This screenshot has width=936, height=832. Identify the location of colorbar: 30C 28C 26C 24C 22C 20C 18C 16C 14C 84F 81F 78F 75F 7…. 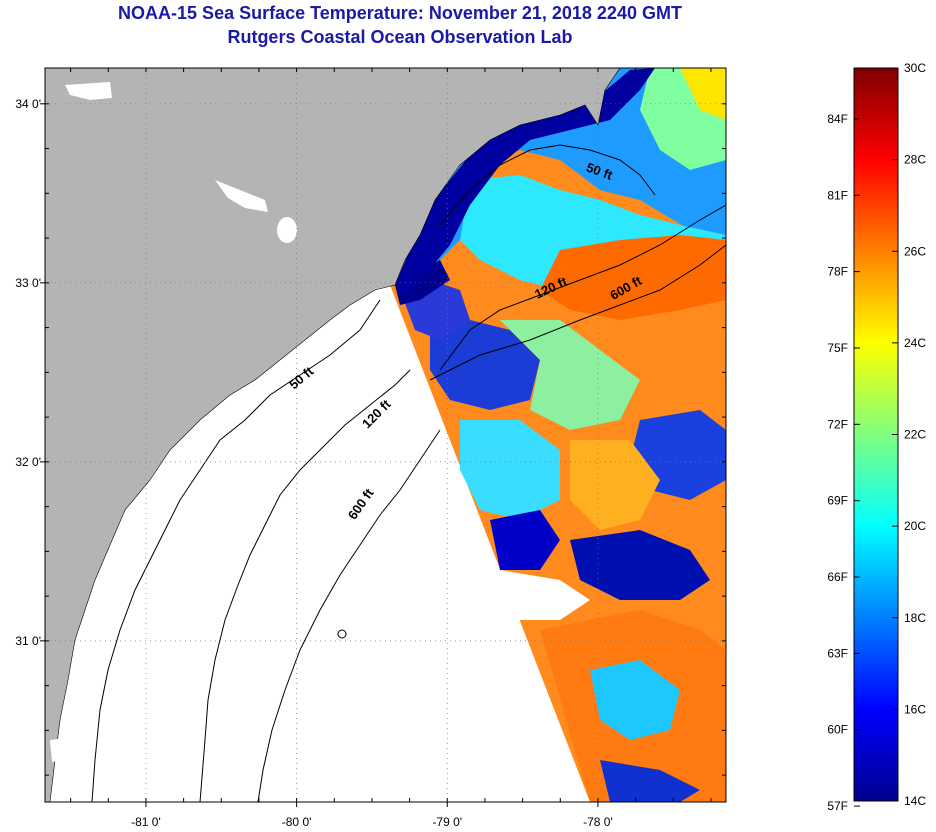
(876, 437).